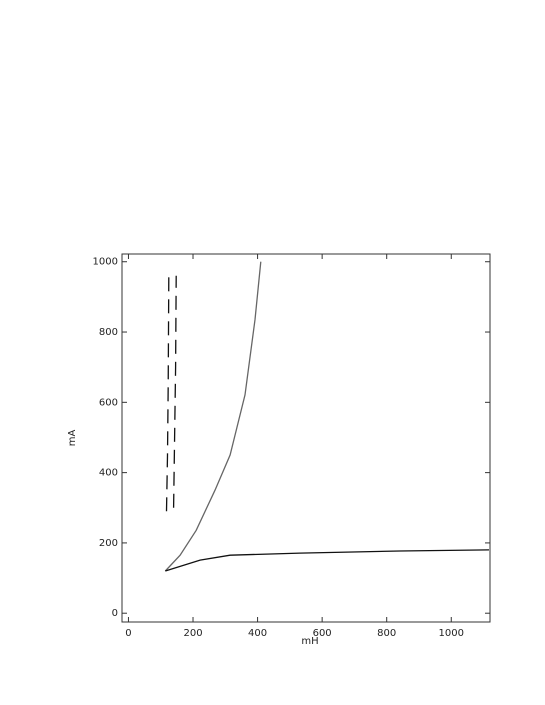  Describe the element at coordinates (108, 543) in the screenshot. I see `y-tick-label: 200` at that location.